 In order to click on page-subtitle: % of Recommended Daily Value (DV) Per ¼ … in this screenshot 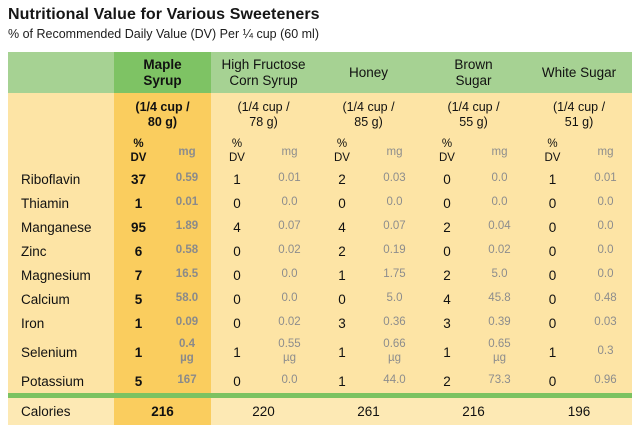, I will do `click(163, 34)`.